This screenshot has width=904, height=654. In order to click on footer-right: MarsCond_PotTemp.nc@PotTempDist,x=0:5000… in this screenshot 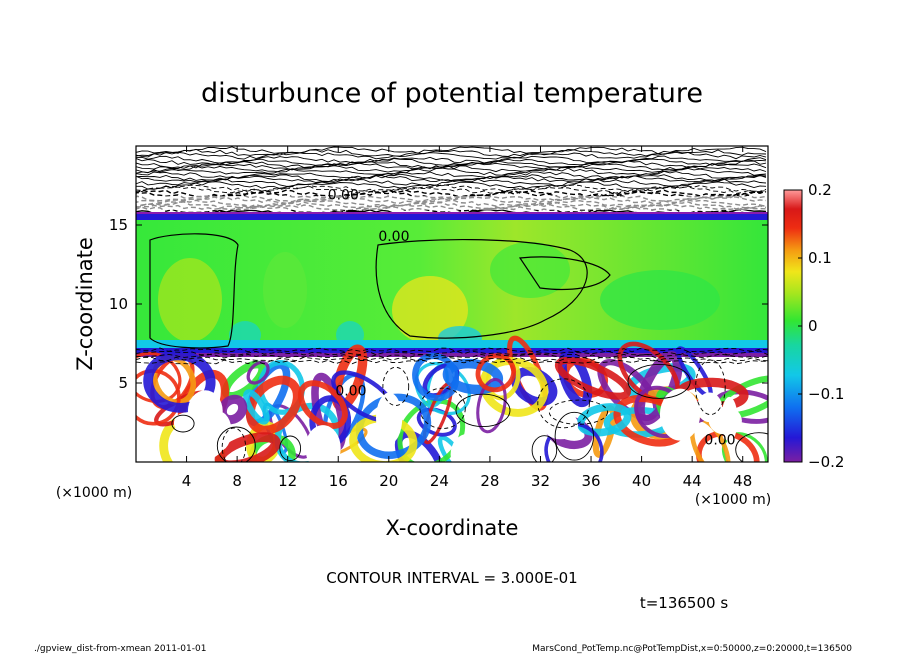, I will do `click(692, 649)`.